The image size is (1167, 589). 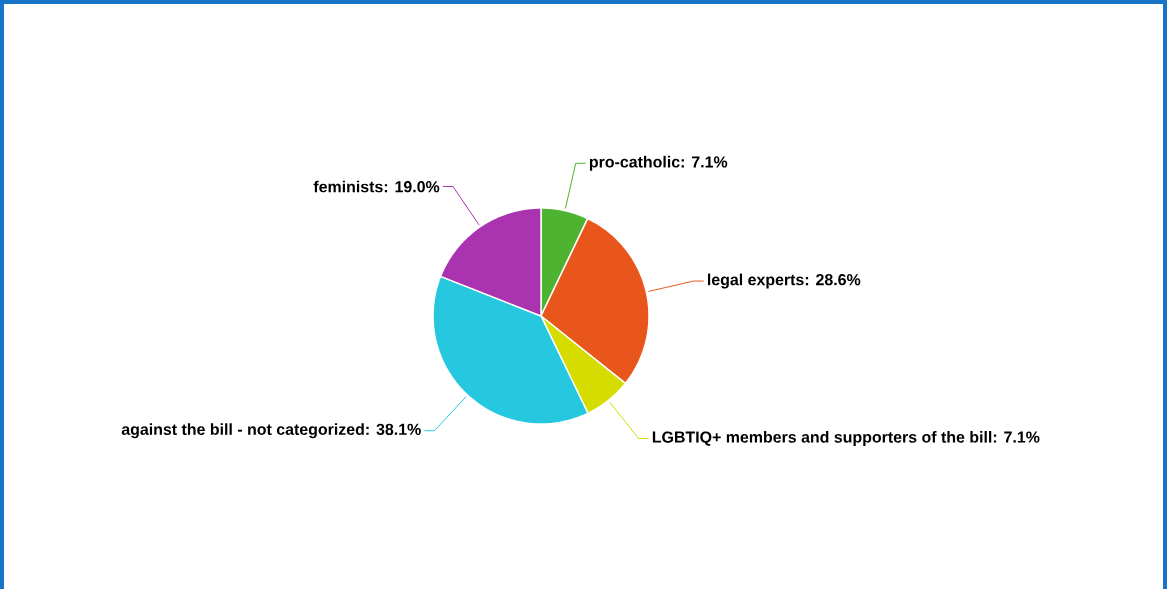 What do you see at coordinates (348, 186) in the screenshot?
I see `slice-label: feminists` at bounding box center [348, 186].